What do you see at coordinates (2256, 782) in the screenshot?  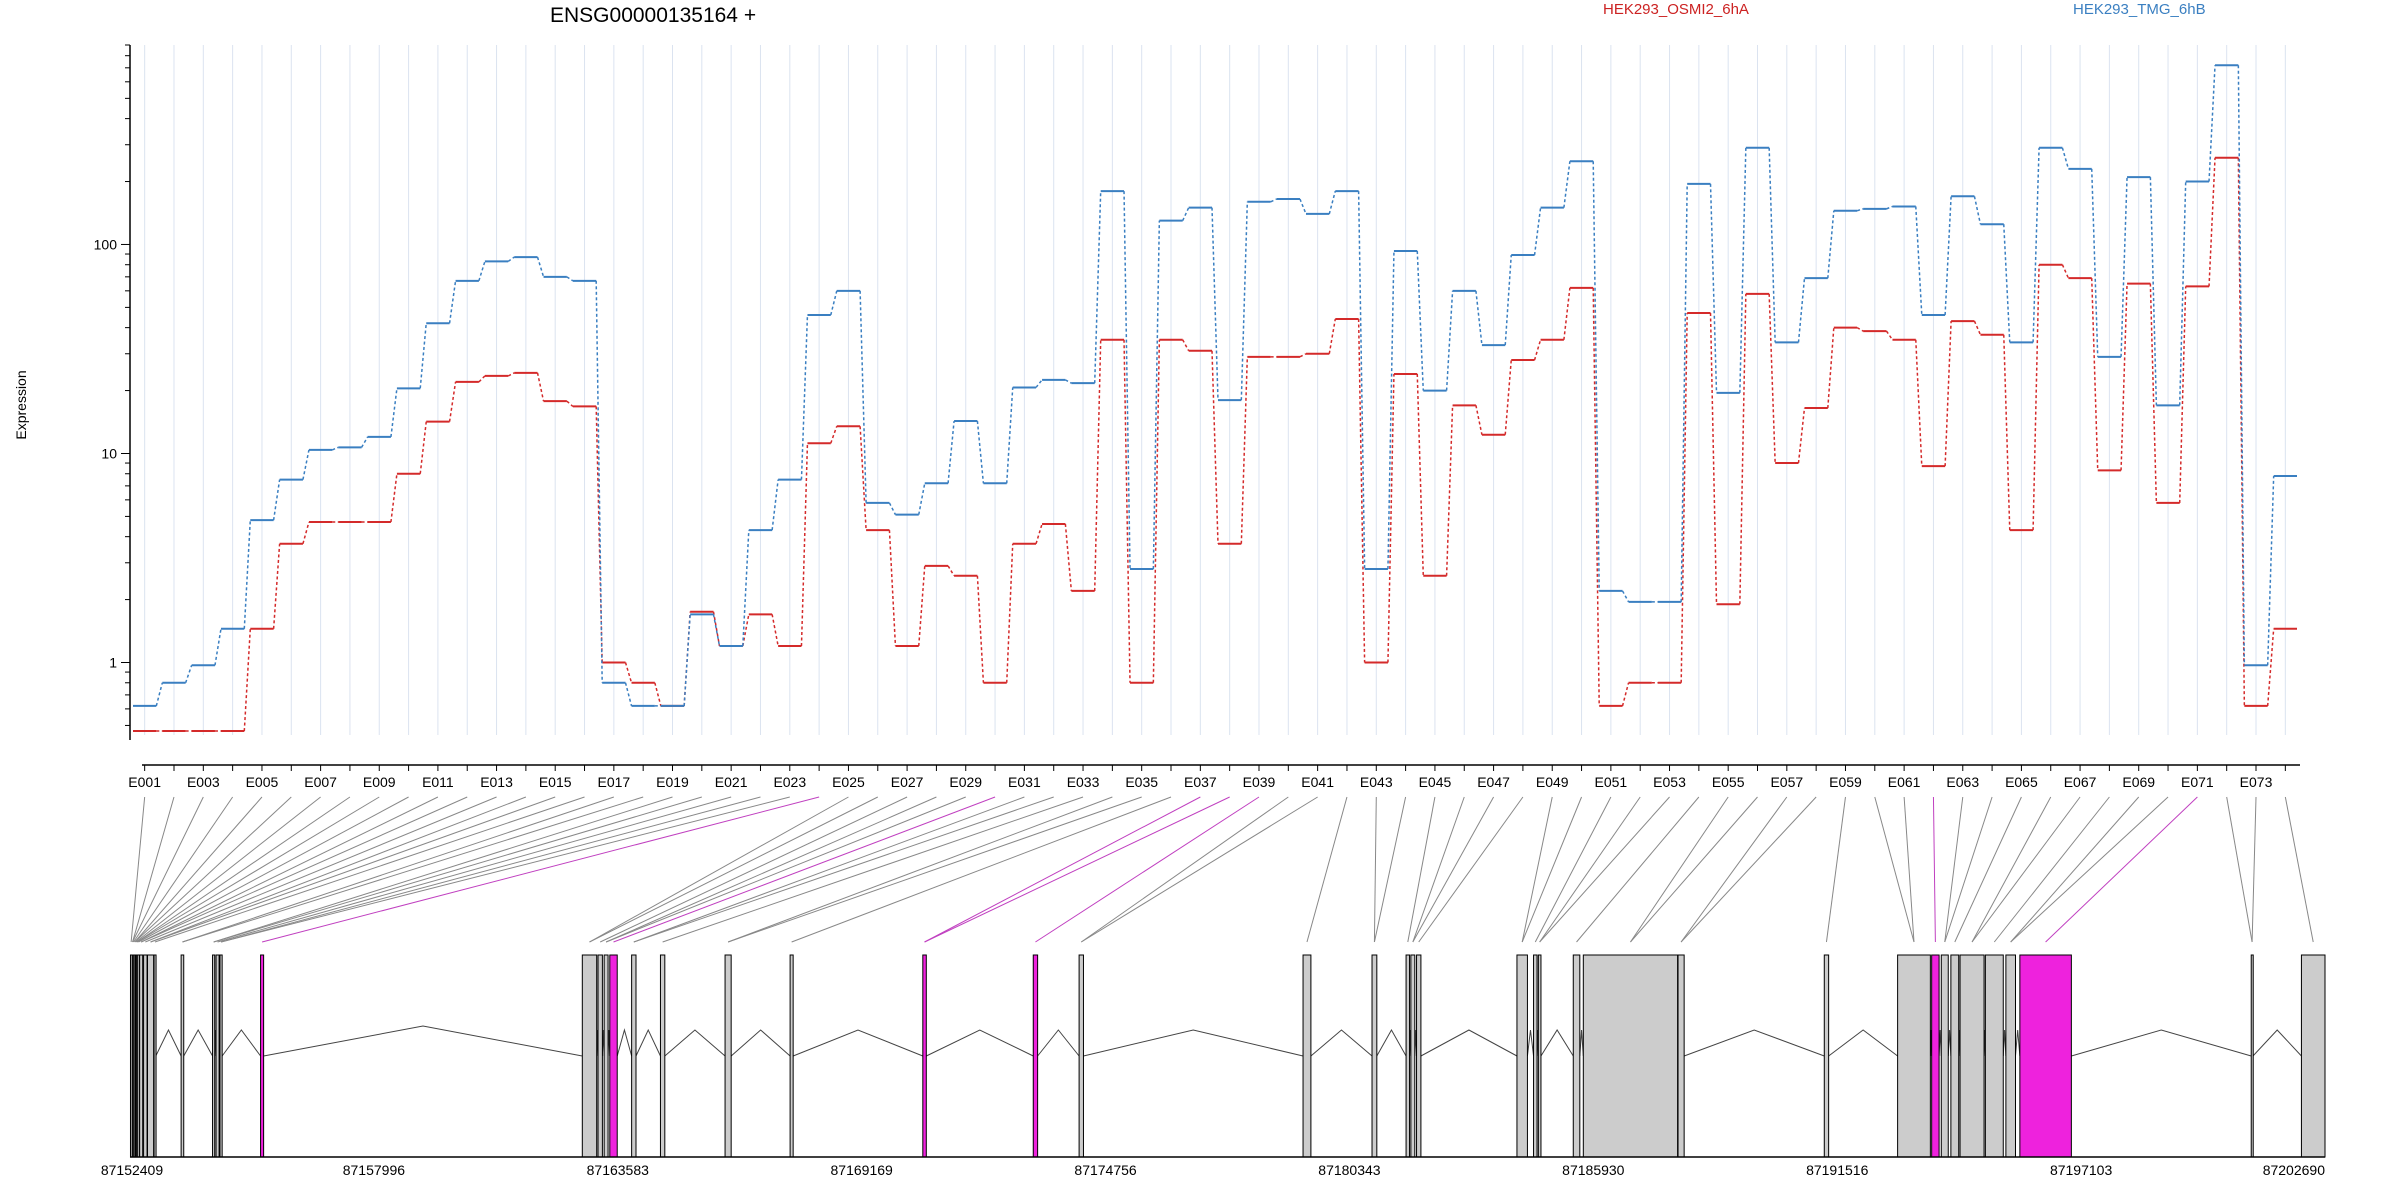 I see `x-tick-label: E073` at bounding box center [2256, 782].